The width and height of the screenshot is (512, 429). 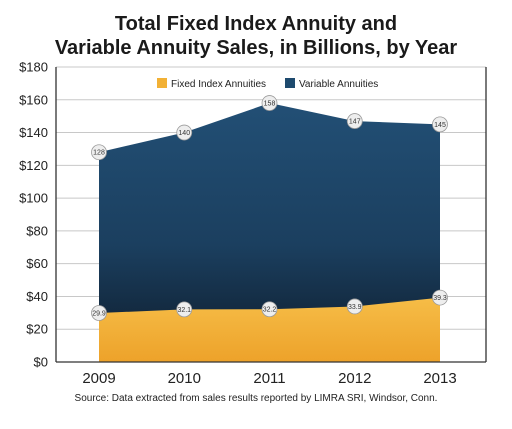 What do you see at coordinates (33, 165) in the screenshot?
I see `y-tick-label: $120` at bounding box center [33, 165].